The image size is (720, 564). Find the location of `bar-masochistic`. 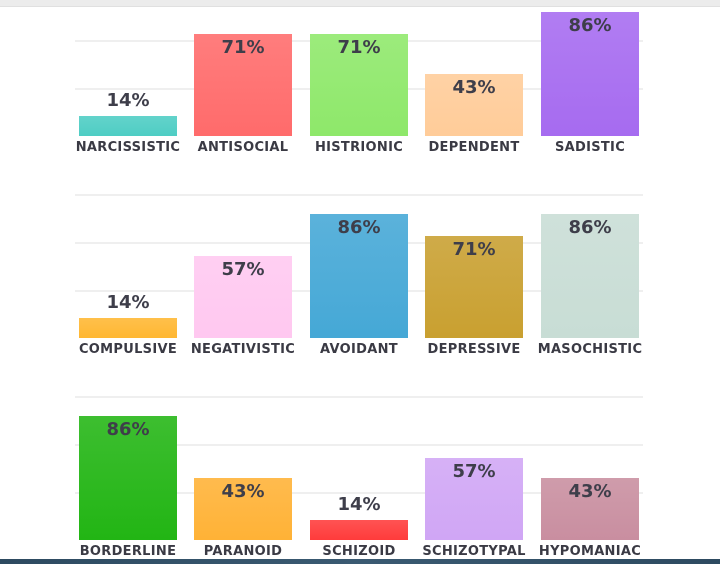

bar-masochistic is located at coordinates (590, 276).